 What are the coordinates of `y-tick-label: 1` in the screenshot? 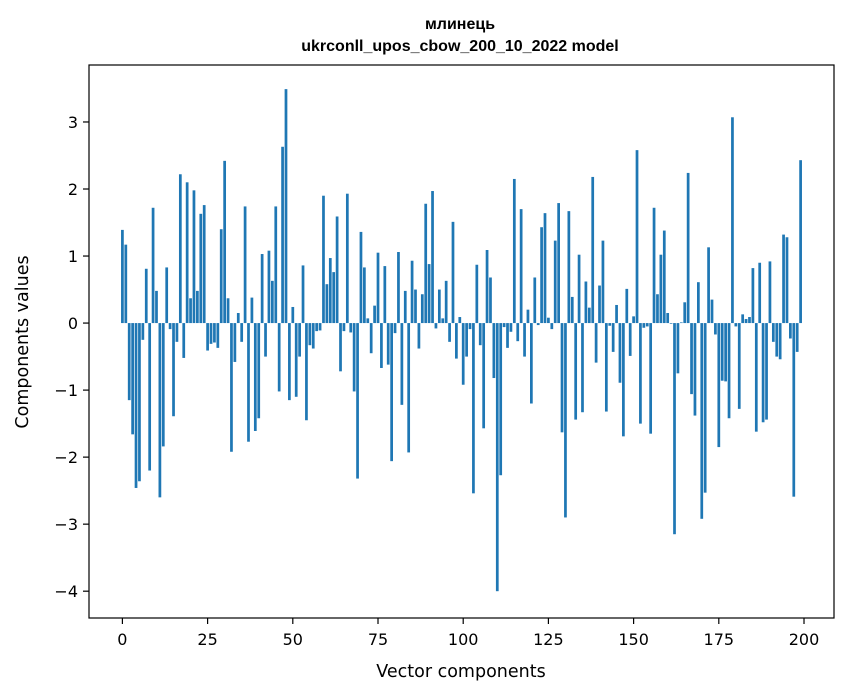 It's located at (73, 256).